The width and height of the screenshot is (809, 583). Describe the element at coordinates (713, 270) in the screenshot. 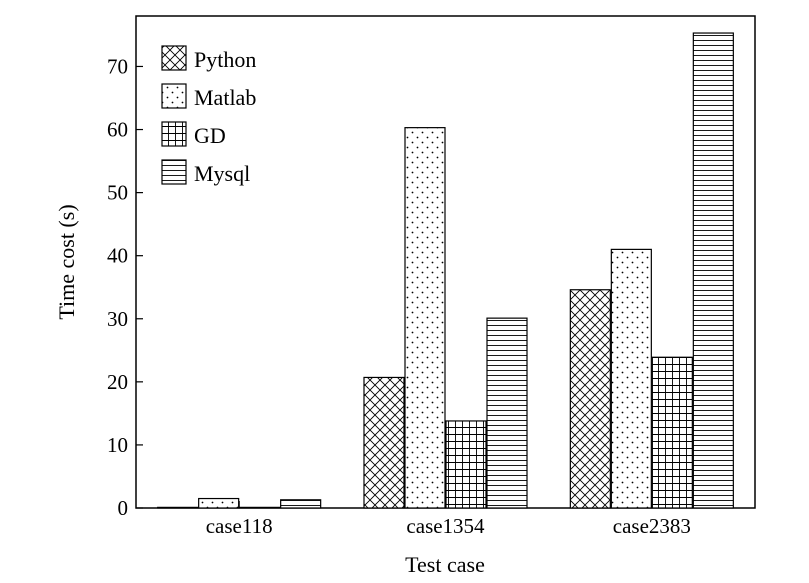

I see `bar-mysql-case2383` at that location.